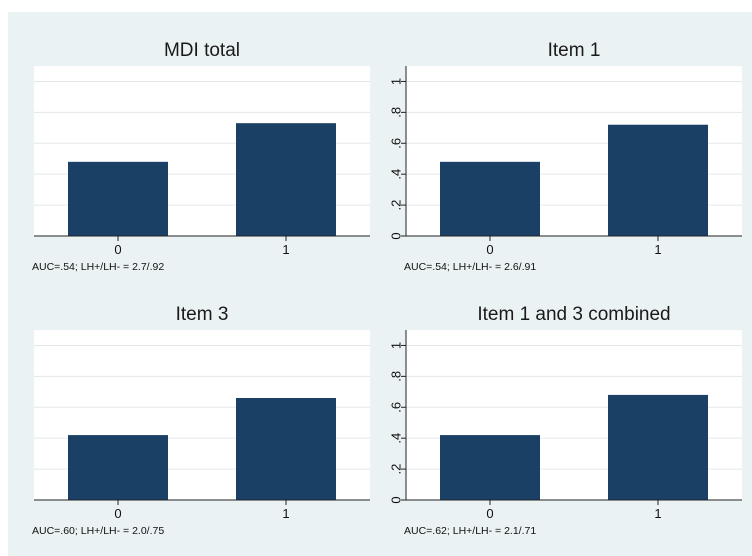 Image resolution: width=752 pixels, height=556 pixels. What do you see at coordinates (98, 267) in the screenshot?
I see `auc-note: AUC=.54; LH+/LH- = 2.7/.92` at bounding box center [98, 267].